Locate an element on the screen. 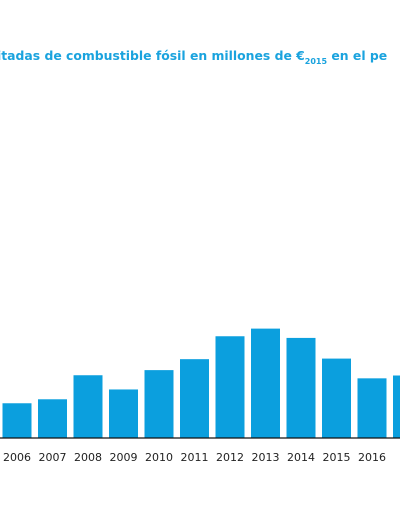 The width and height of the screenshot is (400, 516). category-label-2016: 2016 is located at coordinates (372, 457).